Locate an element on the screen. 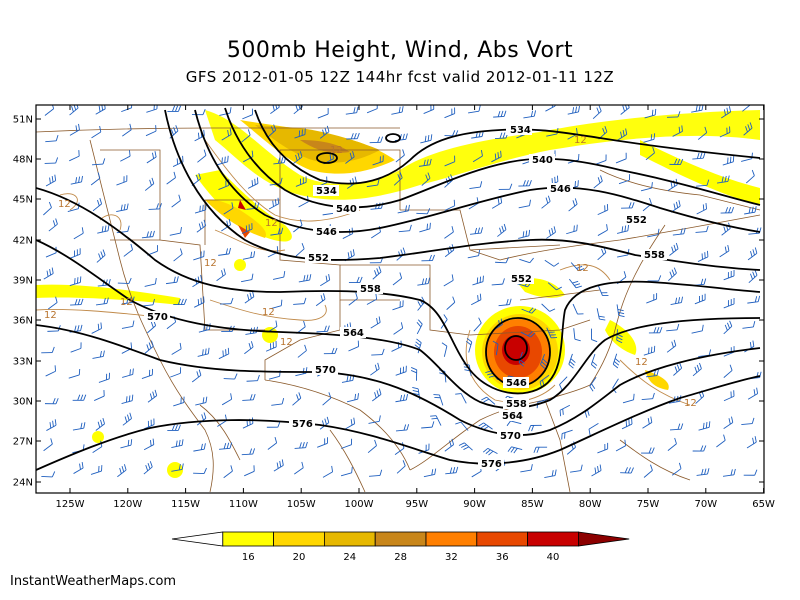 The height and width of the screenshot is (600, 800). colorbar-swatch is located at coordinates (451, 539).